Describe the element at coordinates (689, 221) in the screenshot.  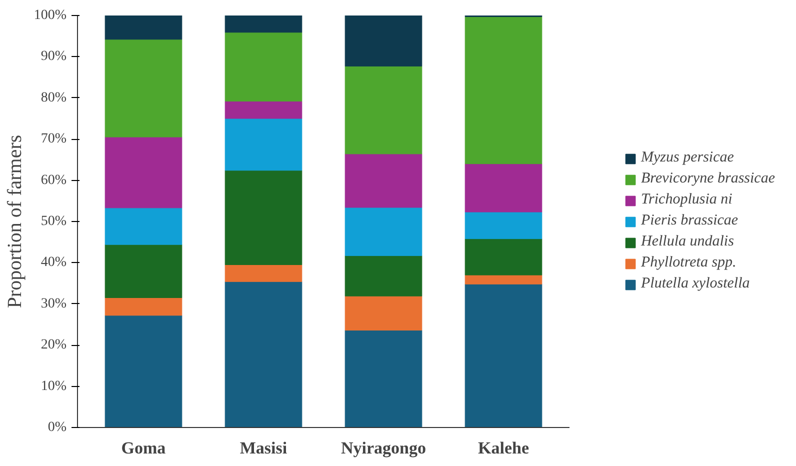
I see `legend-label: Pieris brassicae` at that location.